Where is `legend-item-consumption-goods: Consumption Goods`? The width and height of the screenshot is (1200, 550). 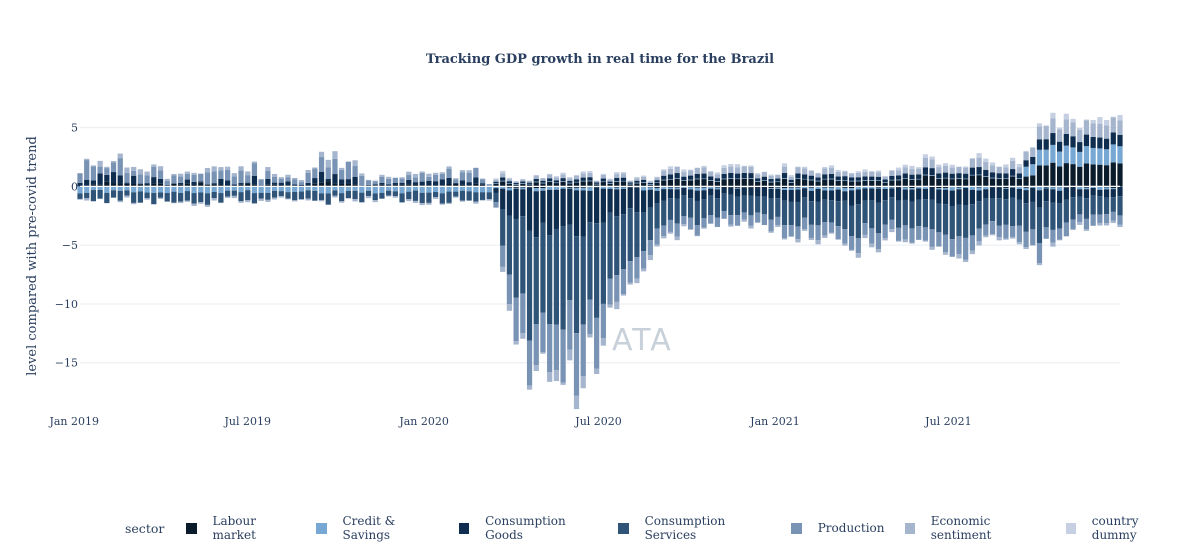 legend-item-consumption-goods: Consumption Goods is located at coordinates (528, 528).